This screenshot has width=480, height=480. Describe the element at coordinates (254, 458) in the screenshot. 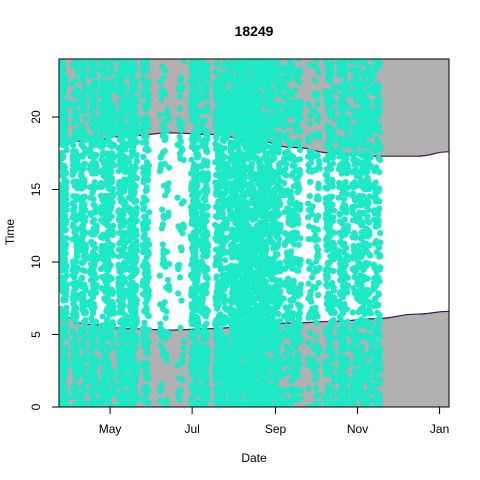

I see `x-axis-label: Date` at that location.